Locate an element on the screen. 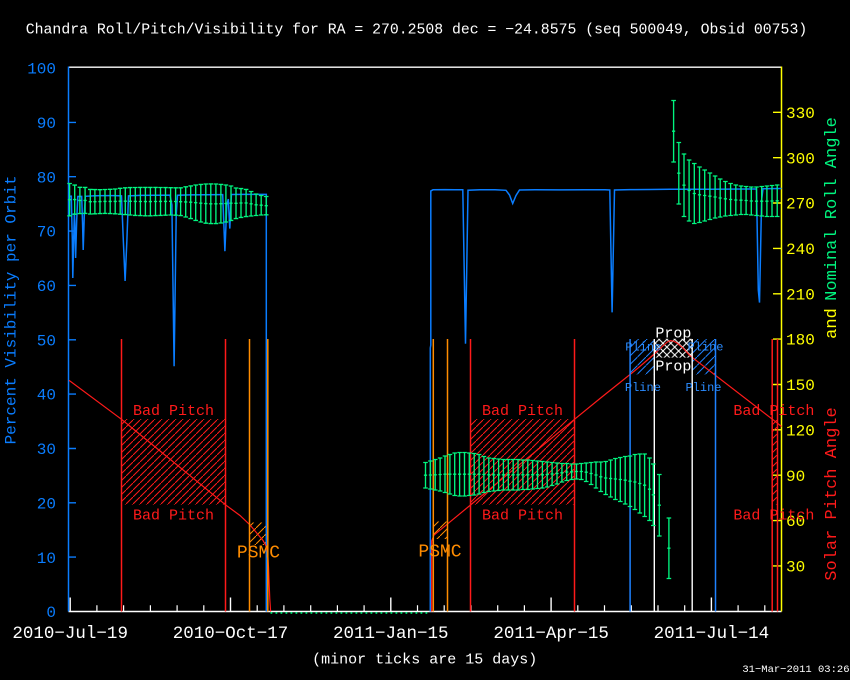 Image resolution: width=850 pixels, height=680 pixels. svg-text: 2010−Jul−19 is located at coordinates (70, 634).